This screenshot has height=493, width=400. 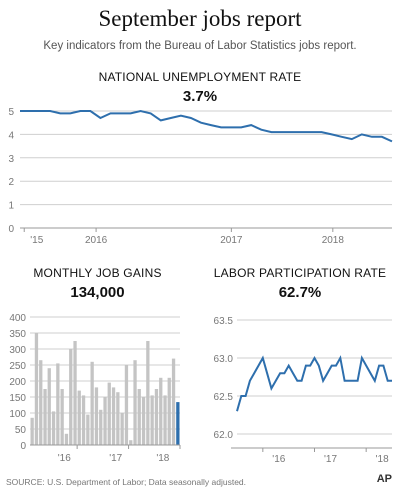 I want to click on unemployment-line, so click(x=206, y=126).